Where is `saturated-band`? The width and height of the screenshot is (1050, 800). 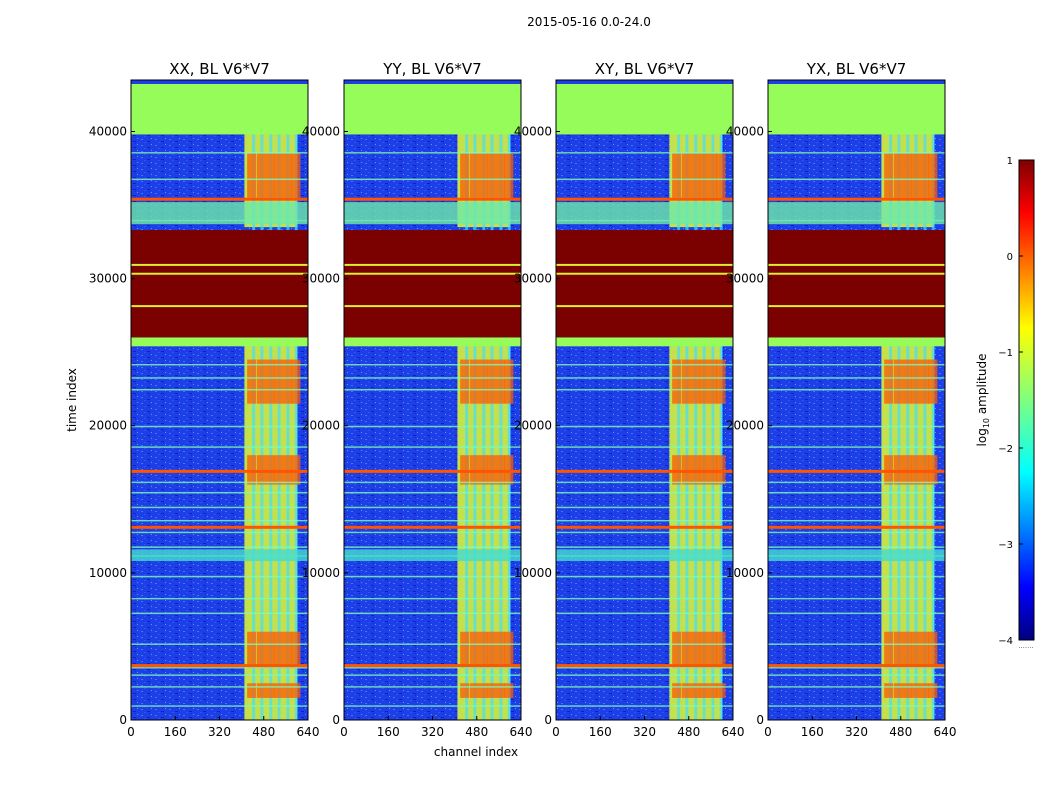
saturated-band is located at coordinates (644, 284).